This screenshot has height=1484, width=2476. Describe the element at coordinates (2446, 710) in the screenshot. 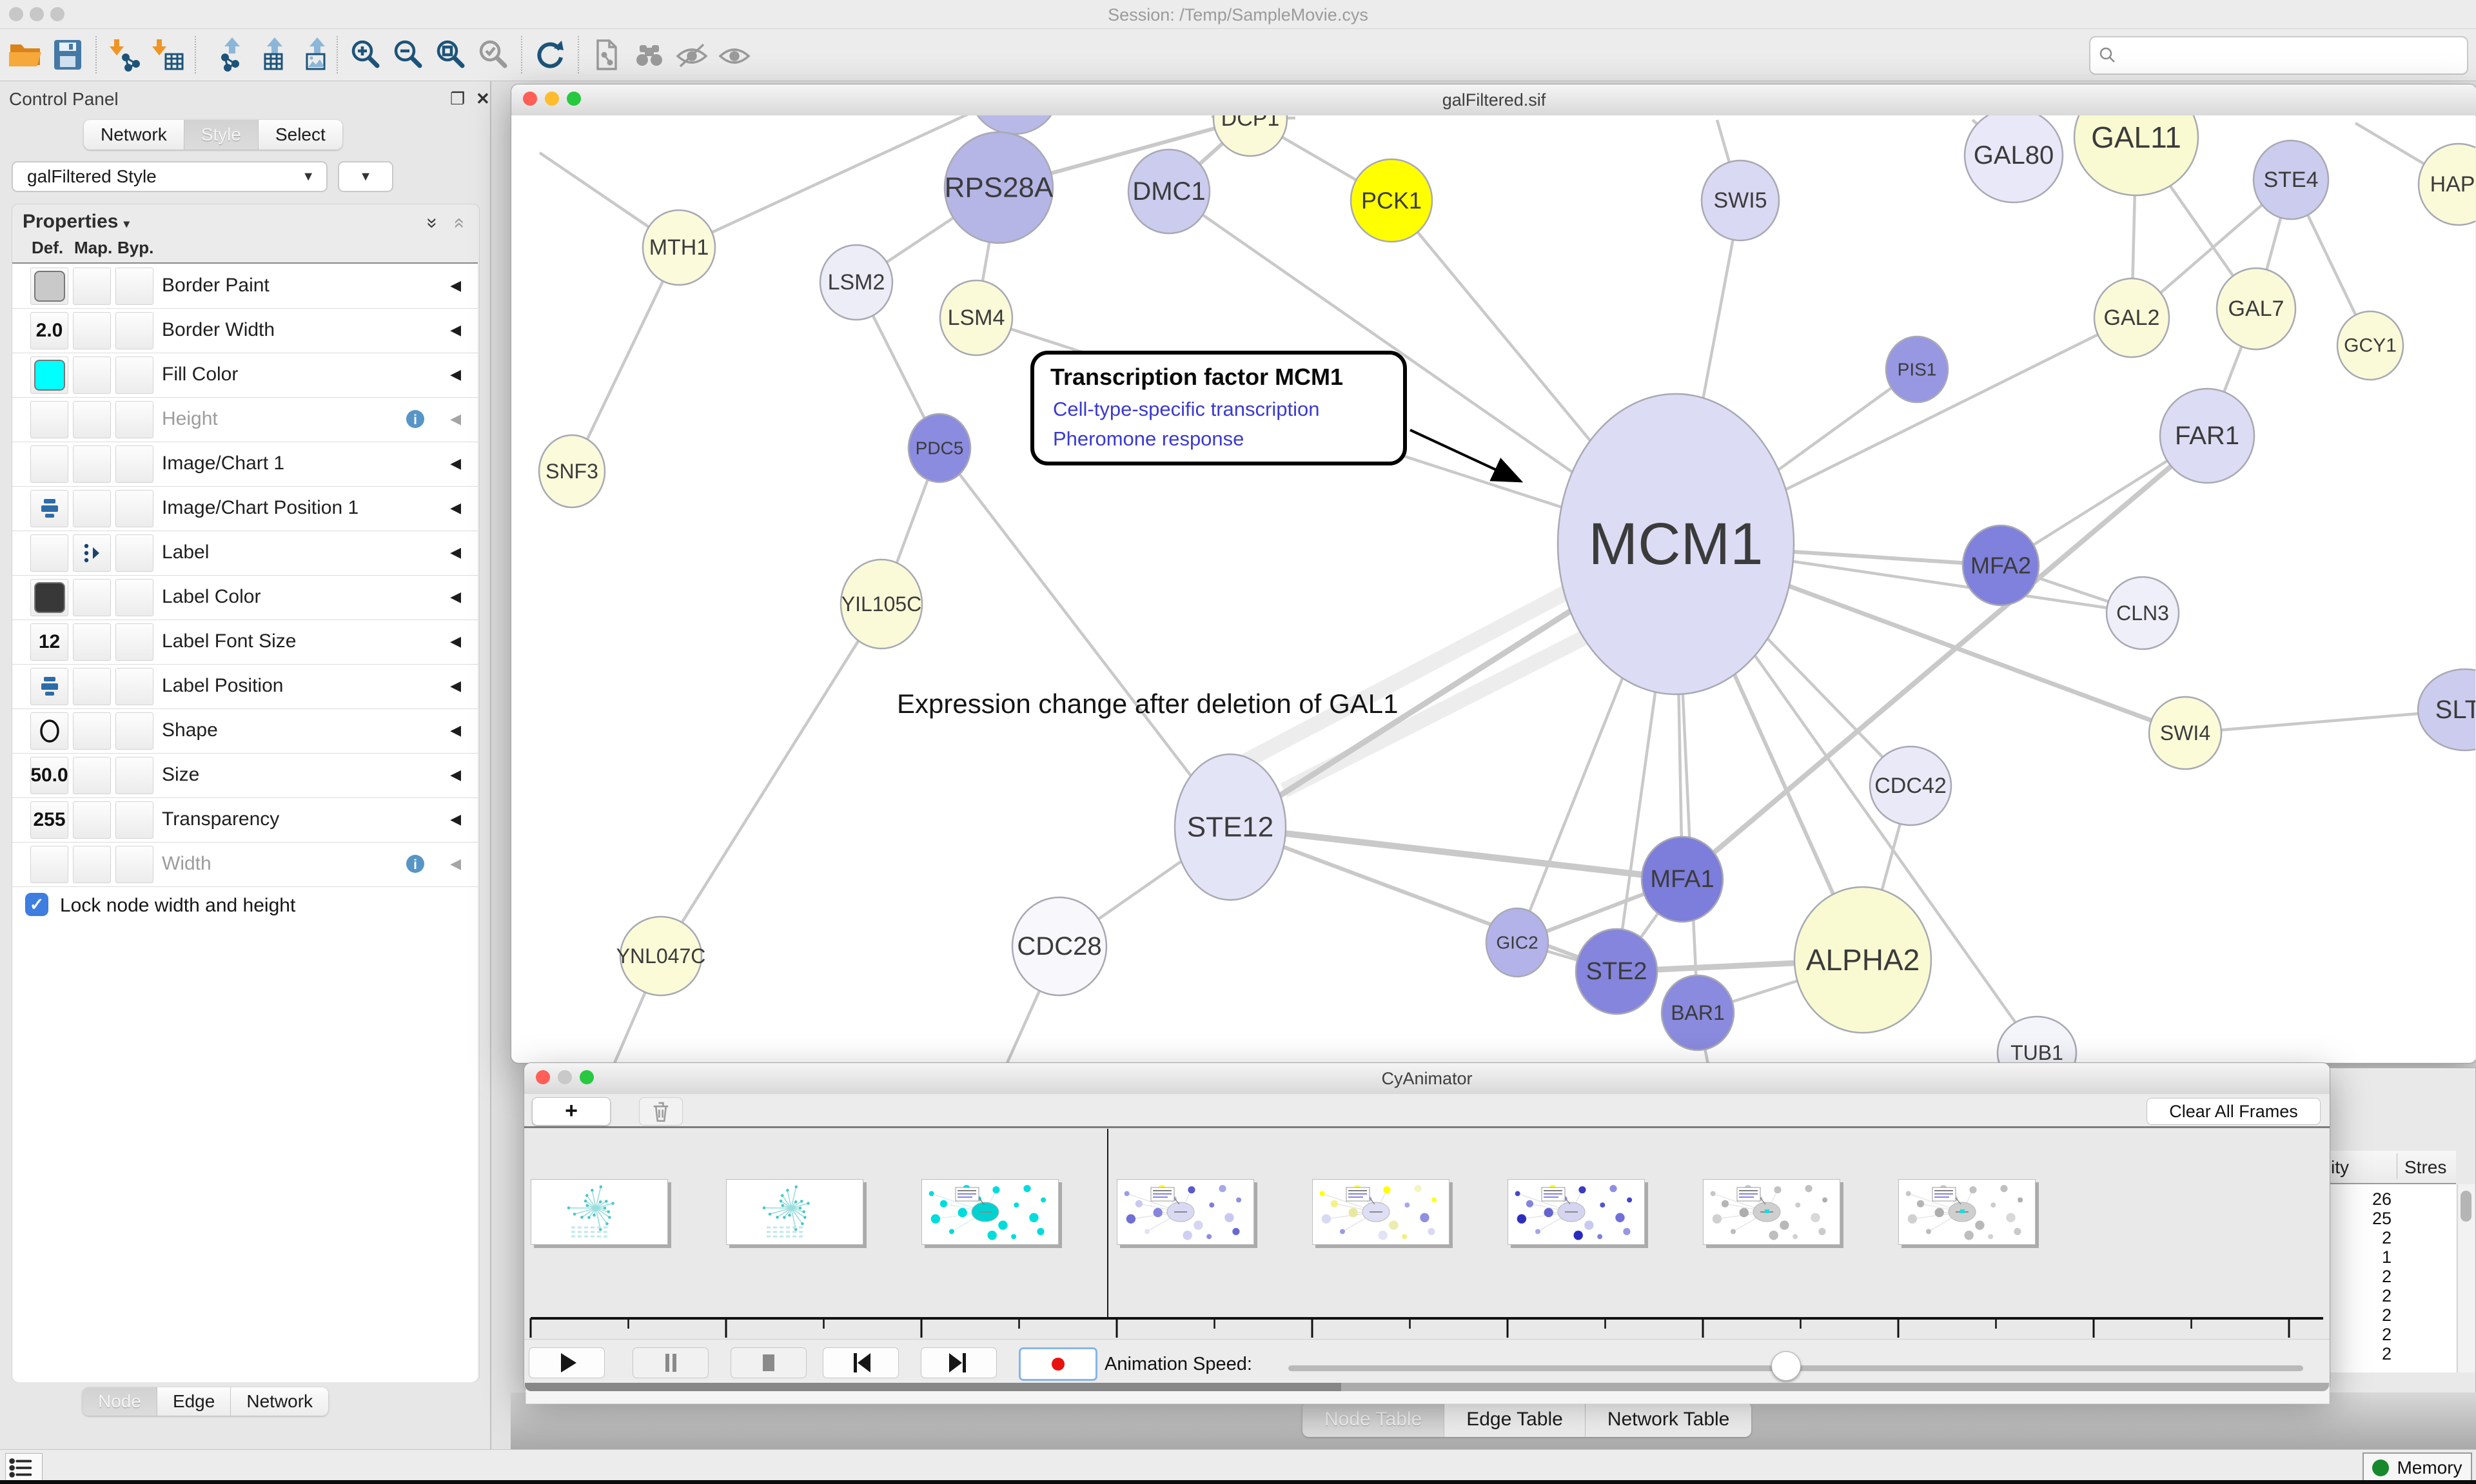

I see `network-node-slt2: SLT2` at that location.